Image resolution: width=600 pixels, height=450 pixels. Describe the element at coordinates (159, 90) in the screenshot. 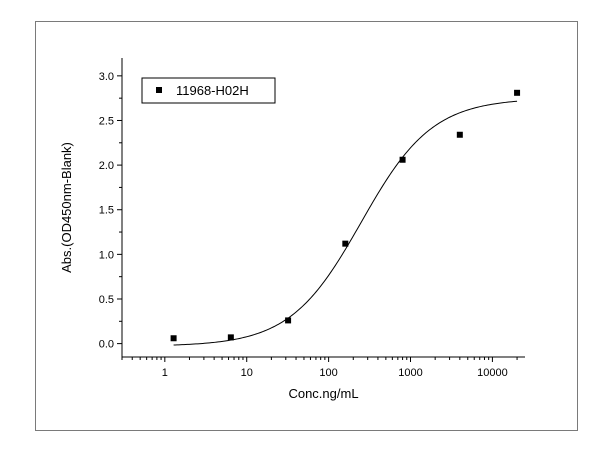

I see `legend-marker` at that location.